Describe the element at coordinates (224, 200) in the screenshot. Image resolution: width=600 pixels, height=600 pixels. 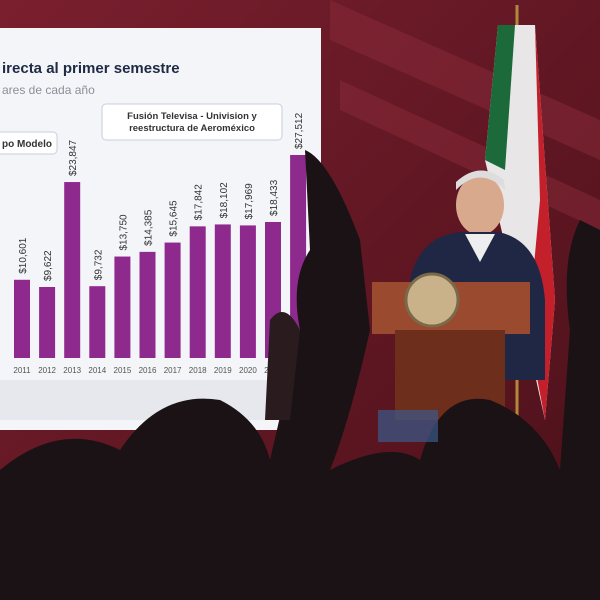
I see `value-label: $18,102` at that location.